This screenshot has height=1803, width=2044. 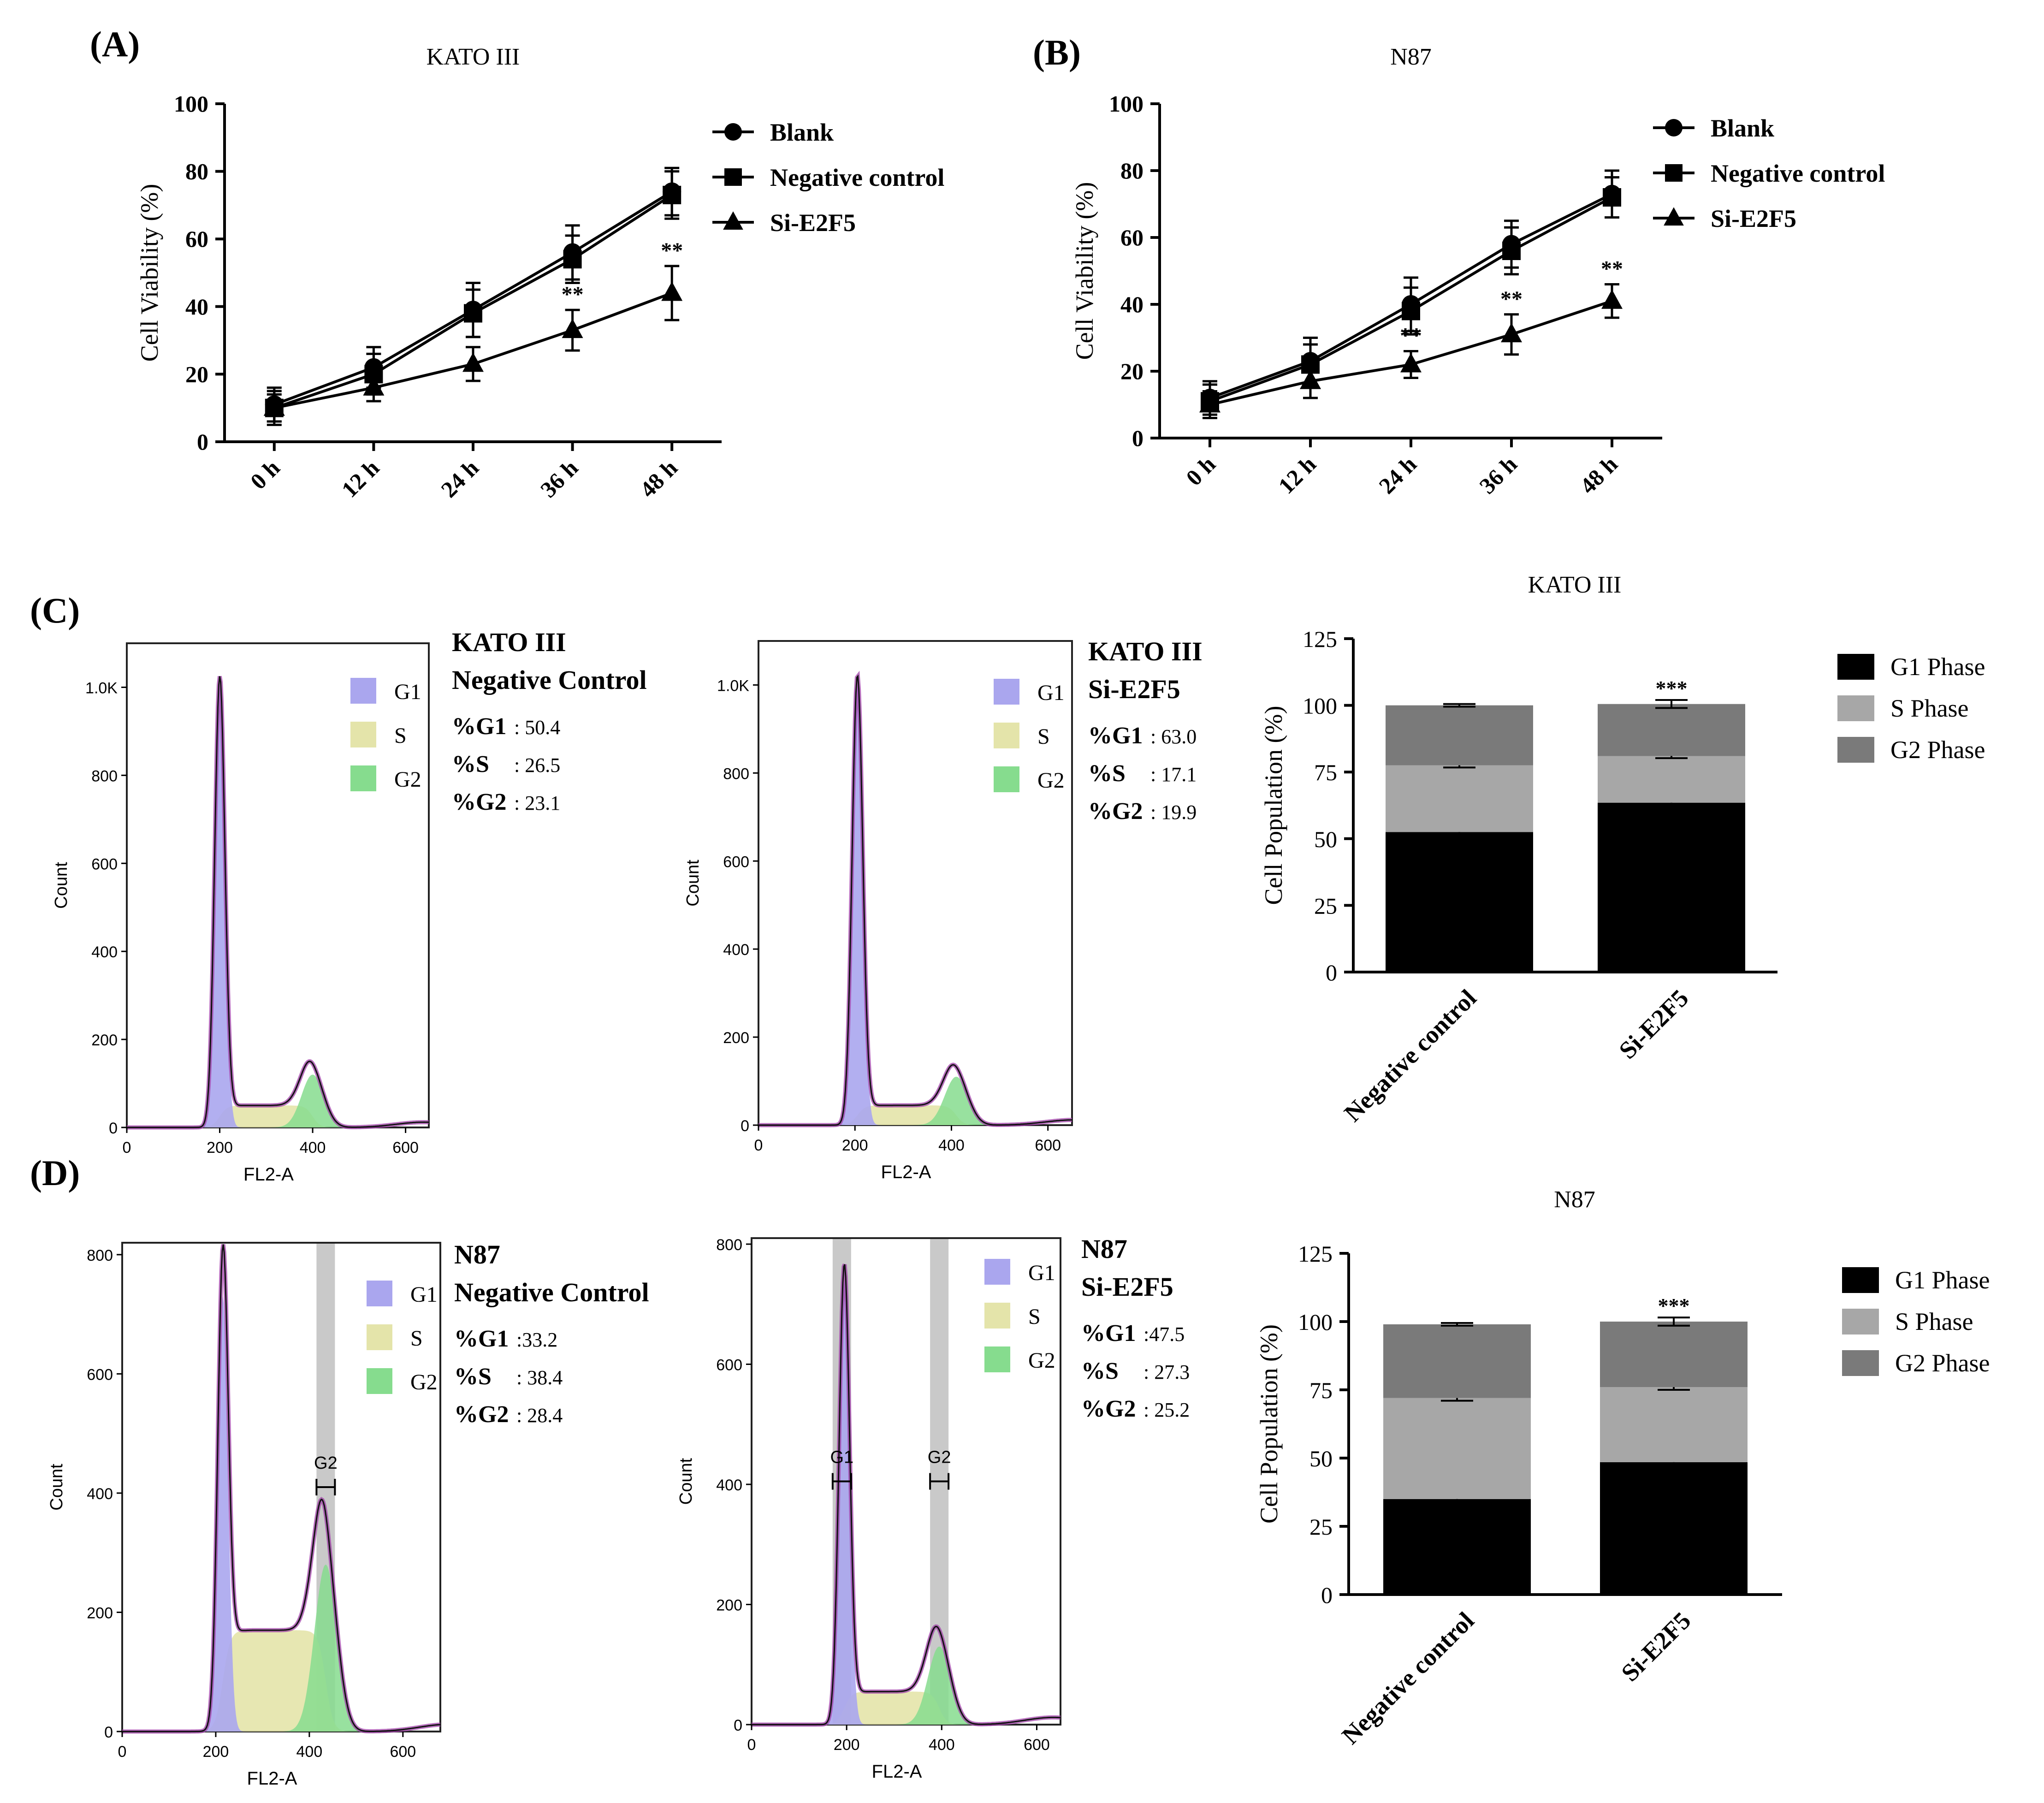 What do you see at coordinates (1174, 736) in the screenshot?
I see `stat-value: : 63.0` at bounding box center [1174, 736].